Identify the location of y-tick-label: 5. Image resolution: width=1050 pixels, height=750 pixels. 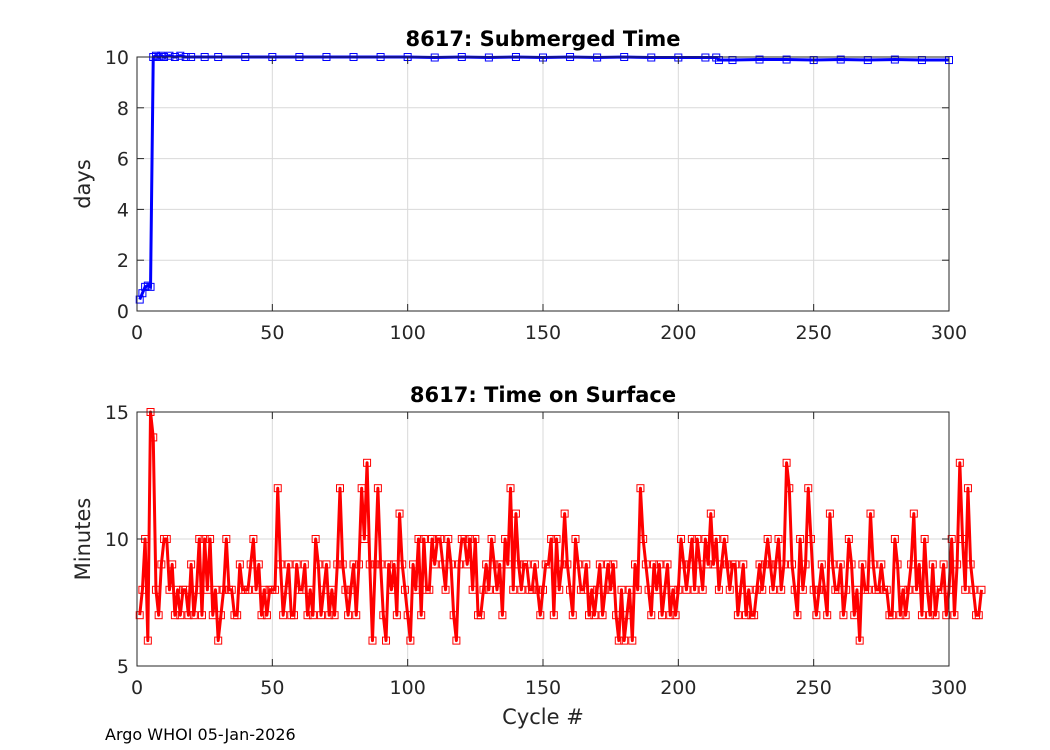
(123, 667).